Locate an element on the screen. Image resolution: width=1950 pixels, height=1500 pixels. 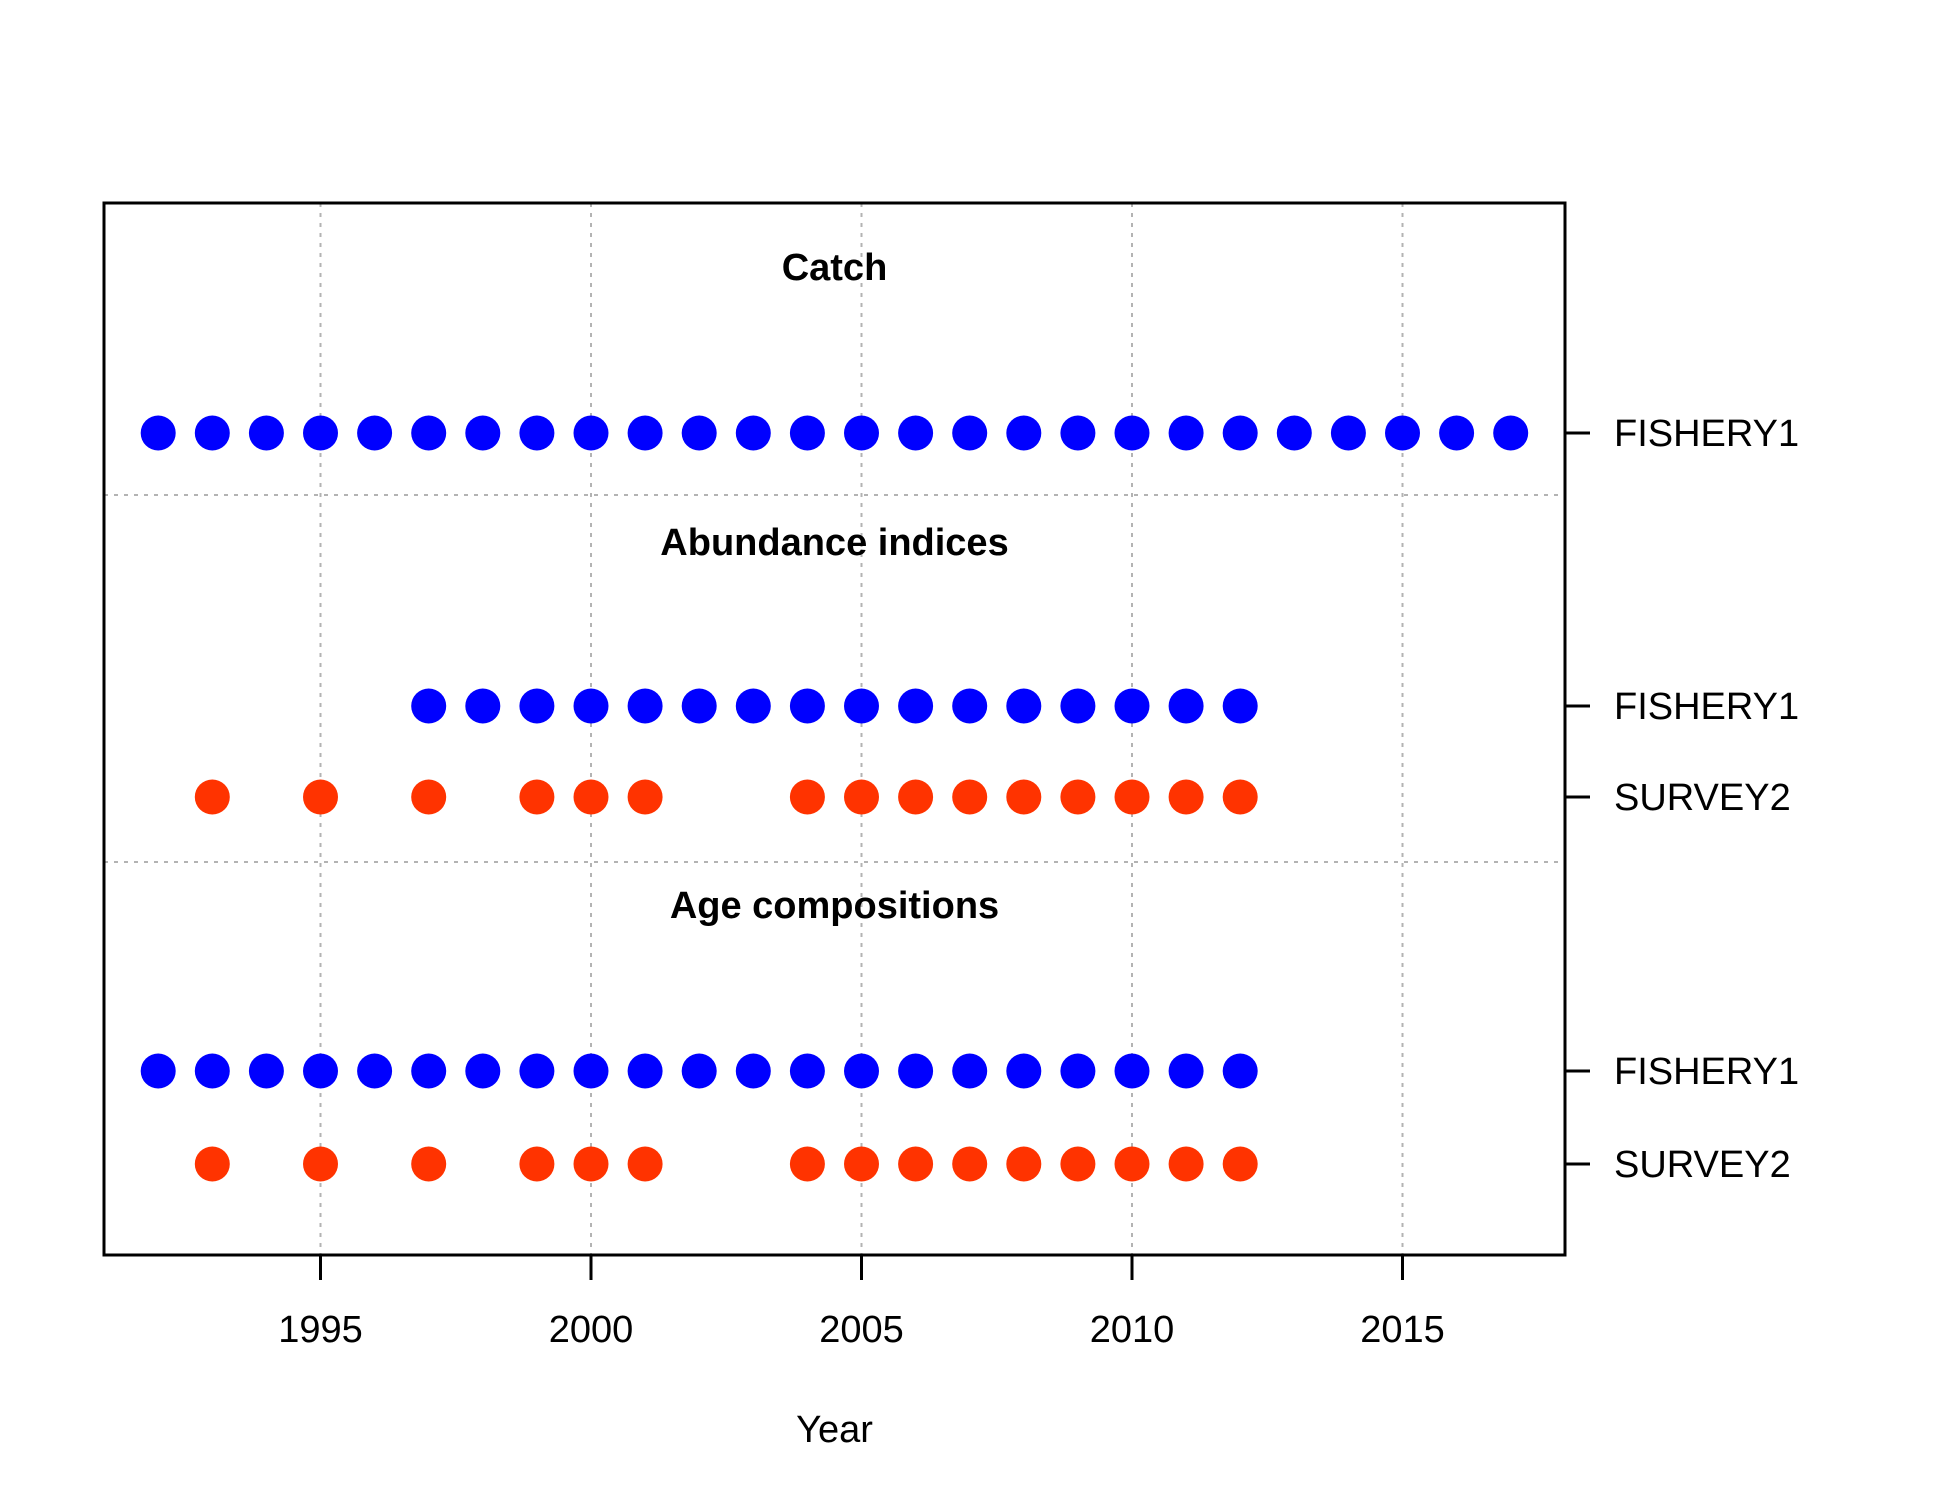
x-tick-label: 2005 is located at coordinates (861, 1330).